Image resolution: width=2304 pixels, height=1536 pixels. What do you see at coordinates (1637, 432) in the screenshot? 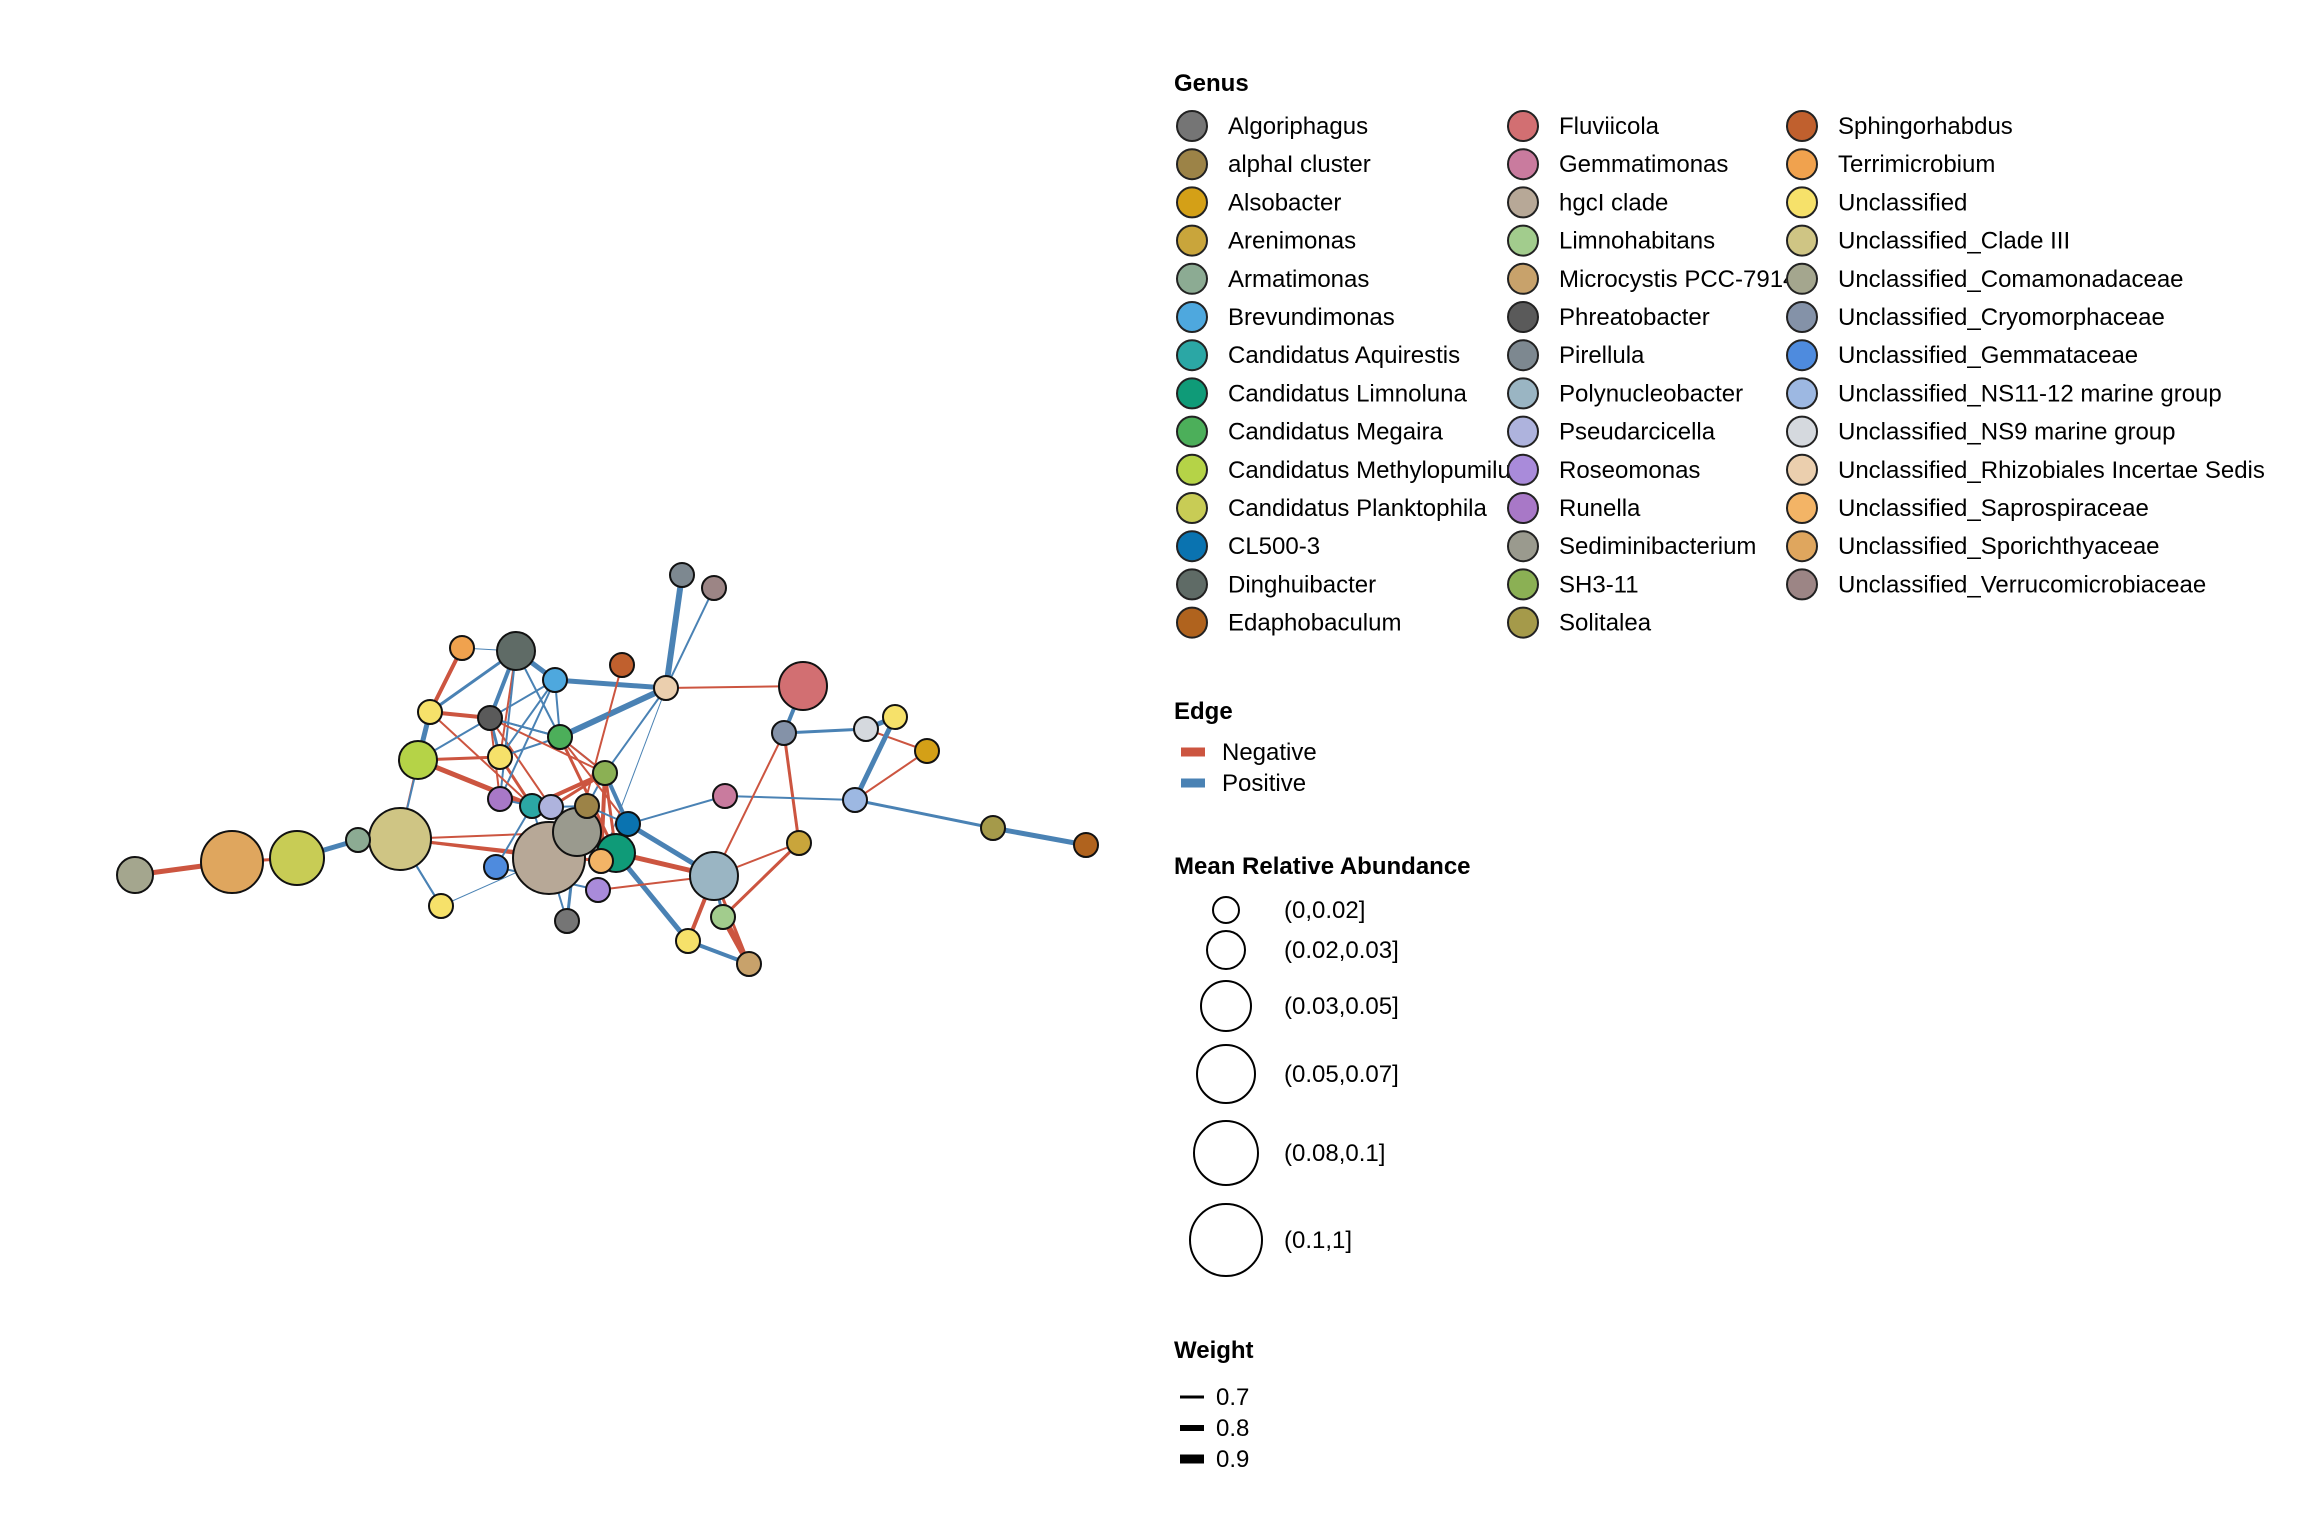
I see `genus-label: Pseudarcicella` at bounding box center [1637, 432].